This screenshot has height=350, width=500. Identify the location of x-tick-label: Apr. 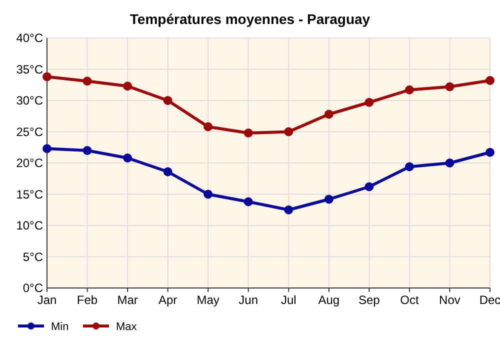
(168, 300).